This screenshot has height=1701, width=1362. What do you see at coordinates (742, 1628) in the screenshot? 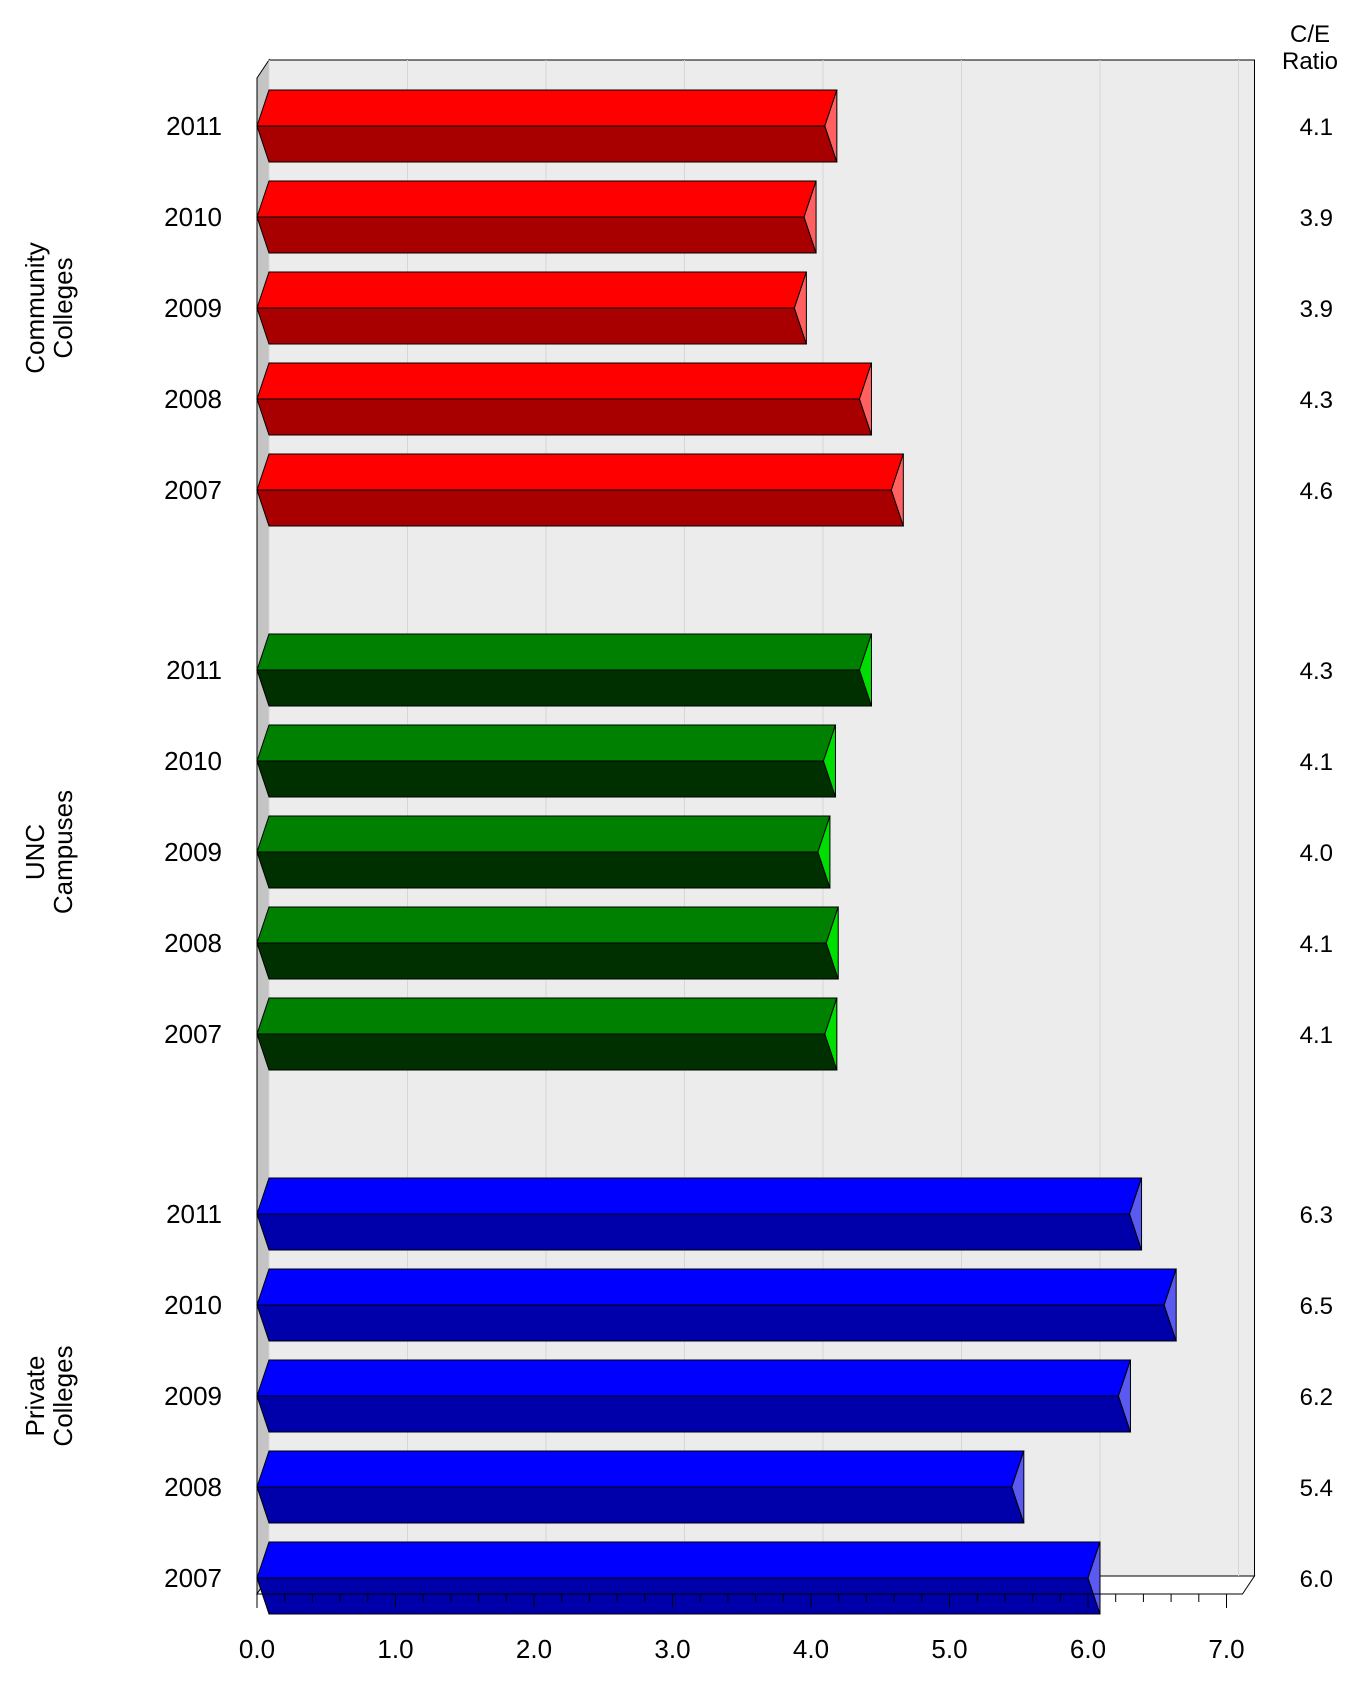
I see `x-axis: 0.0 1.0 2.0 3.0 4.0 5.0 6.0 7.0` at bounding box center [742, 1628].